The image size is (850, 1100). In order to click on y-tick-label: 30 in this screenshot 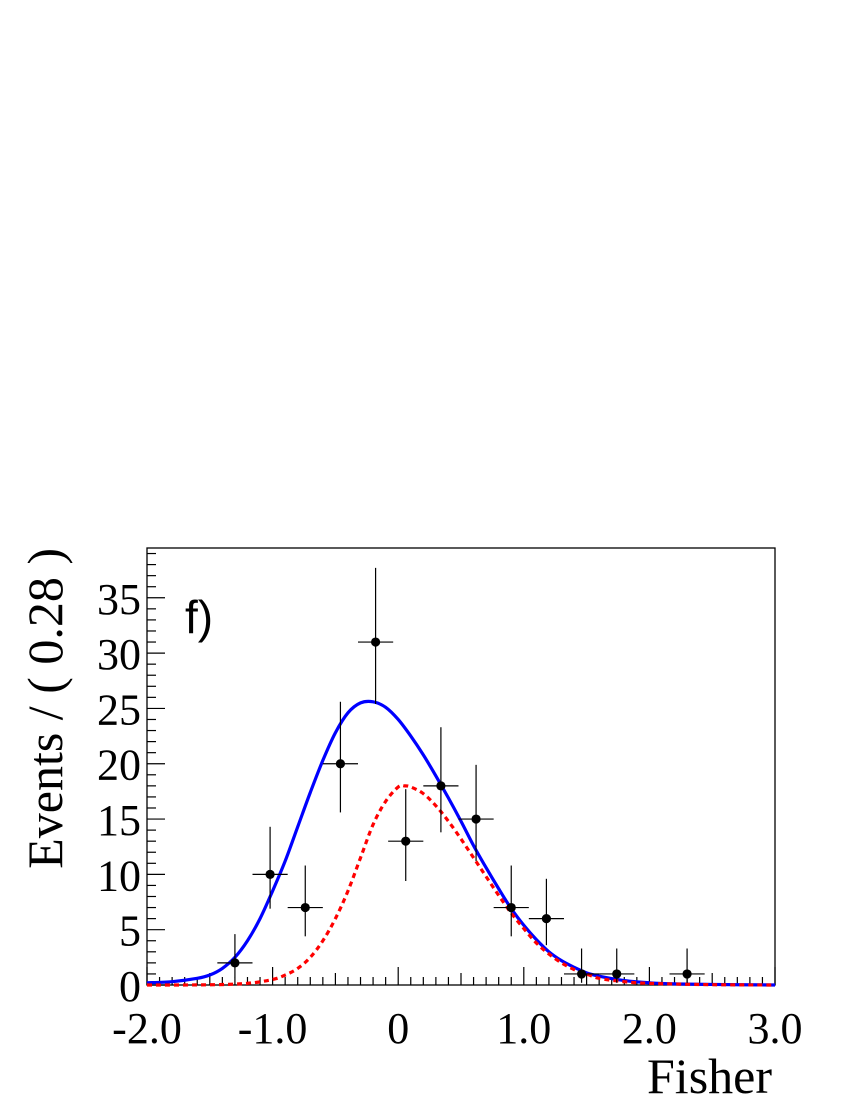, I will do `click(119, 654)`.